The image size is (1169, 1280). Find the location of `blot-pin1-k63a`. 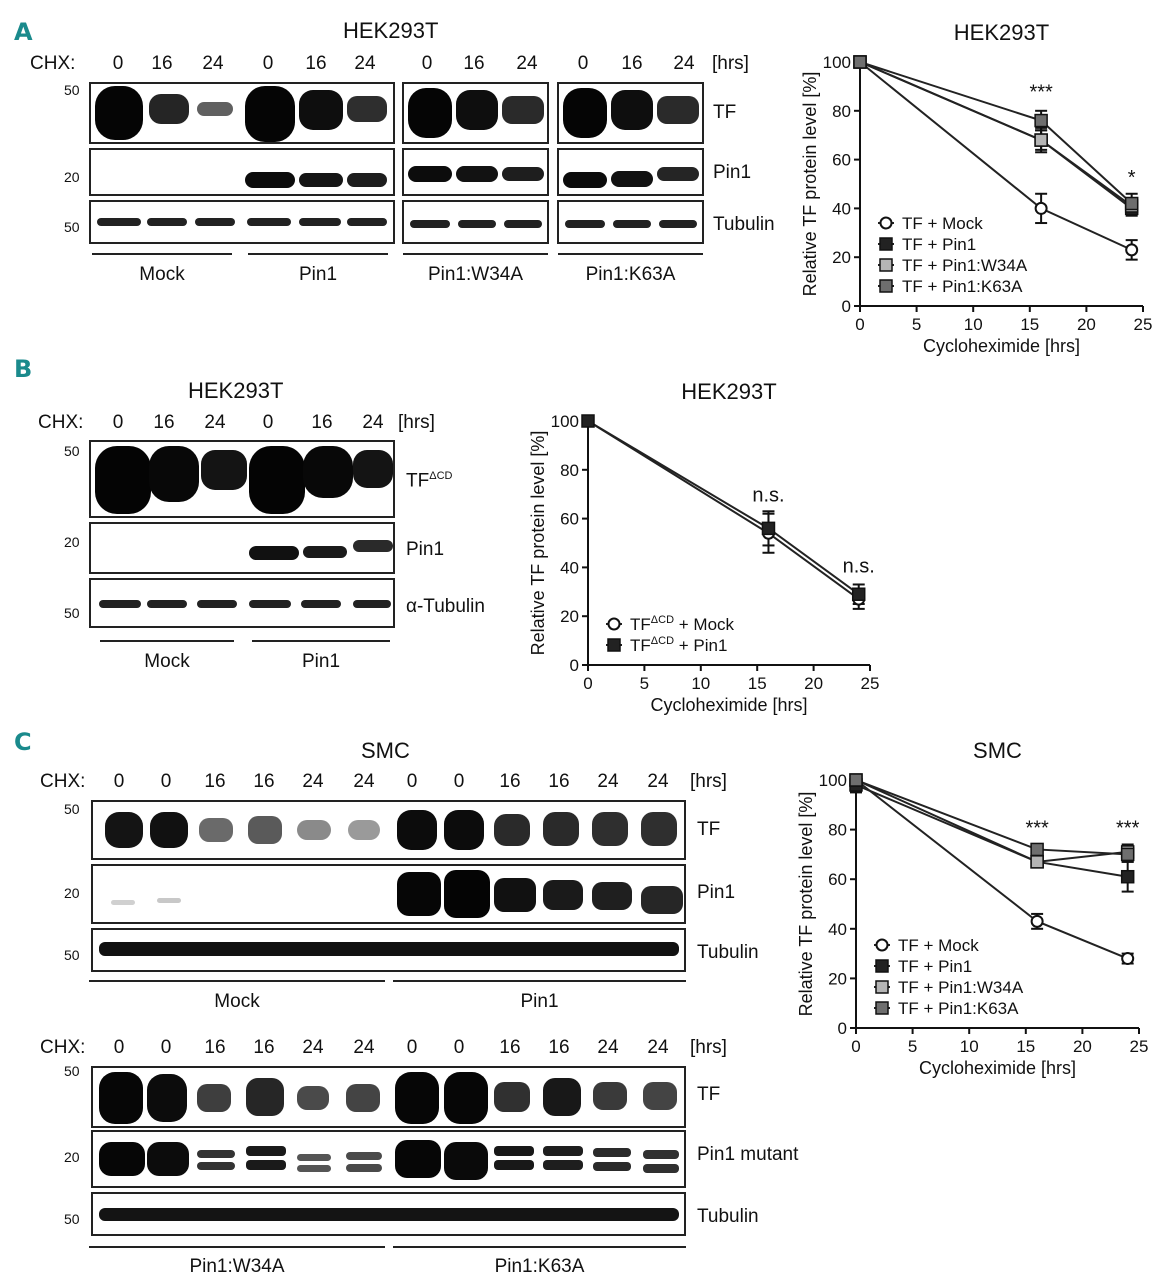

blot-pin1-k63a is located at coordinates (630, 172).